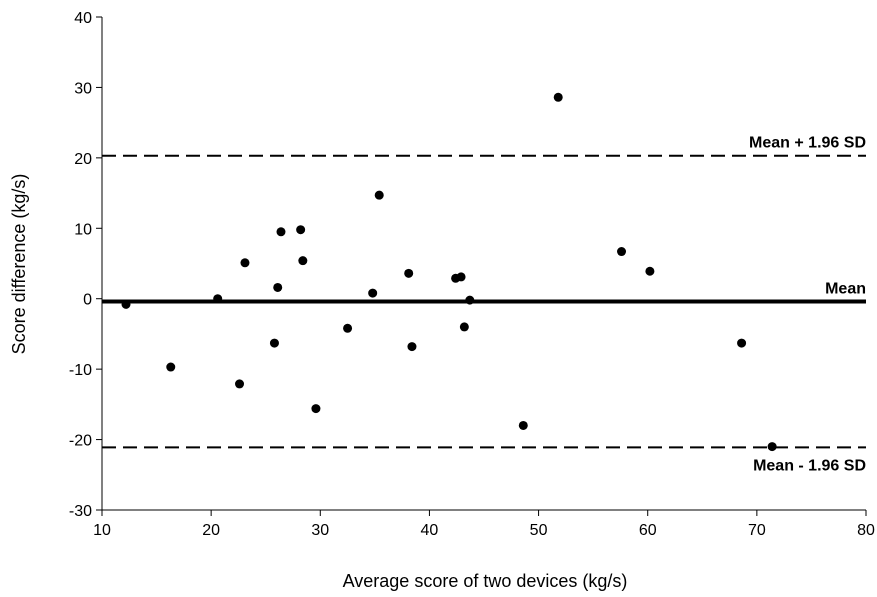 Image resolution: width=877 pixels, height=597 pixels. Describe the element at coordinates (320, 530) in the screenshot. I see `x-tick-label: 30` at that location.